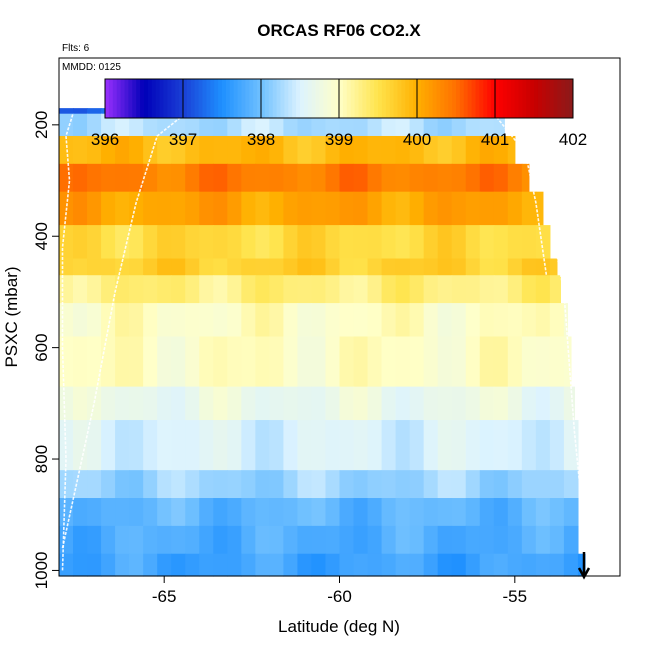  I want to click on y-tick-label: 600, so click(41, 347).